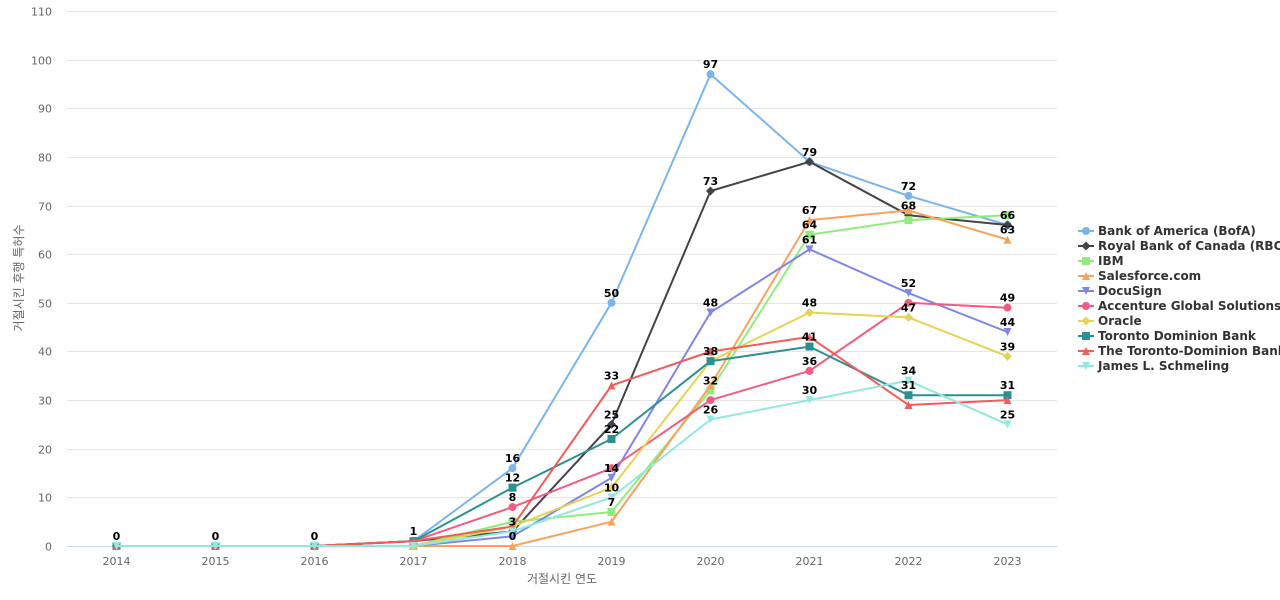  I want to click on legend-item: DocuSign, so click(1120, 291).